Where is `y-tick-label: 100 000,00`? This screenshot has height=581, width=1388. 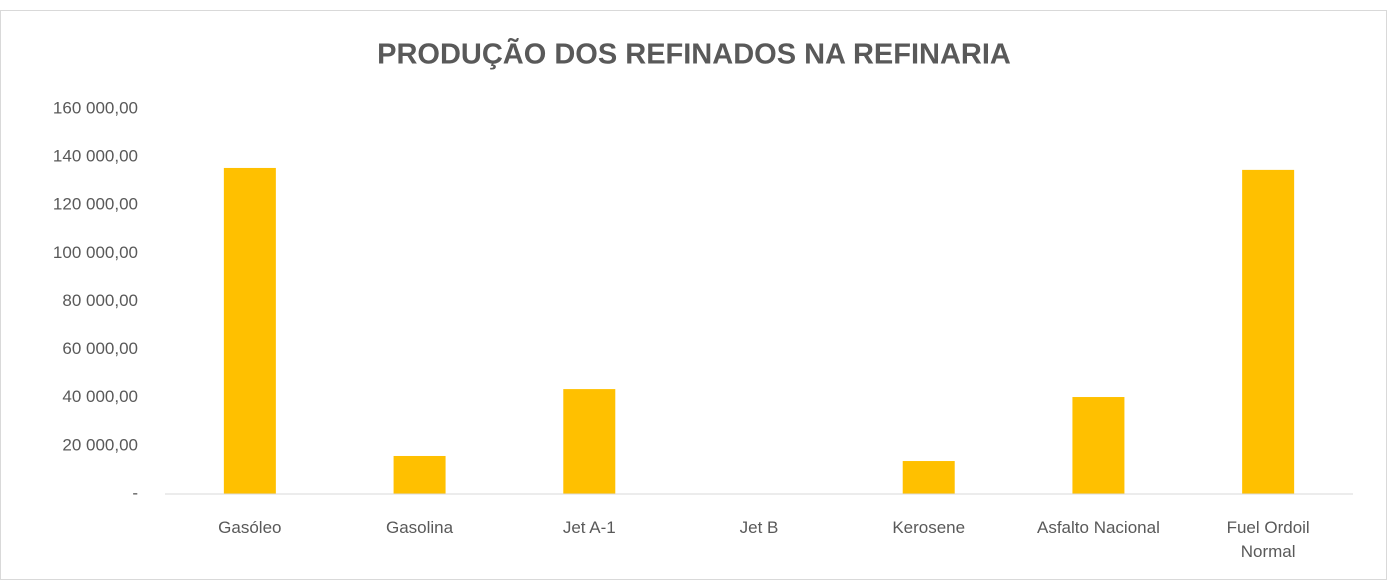 y-tick-label: 100 000,00 is located at coordinates (95, 252).